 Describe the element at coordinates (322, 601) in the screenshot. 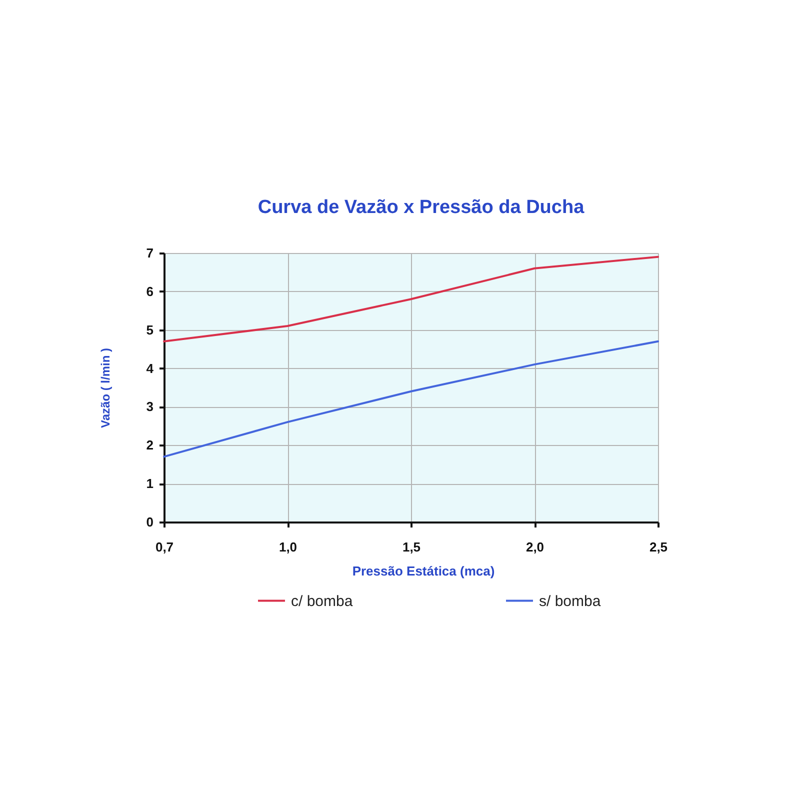

I see `legend-label: c/ bomba` at that location.